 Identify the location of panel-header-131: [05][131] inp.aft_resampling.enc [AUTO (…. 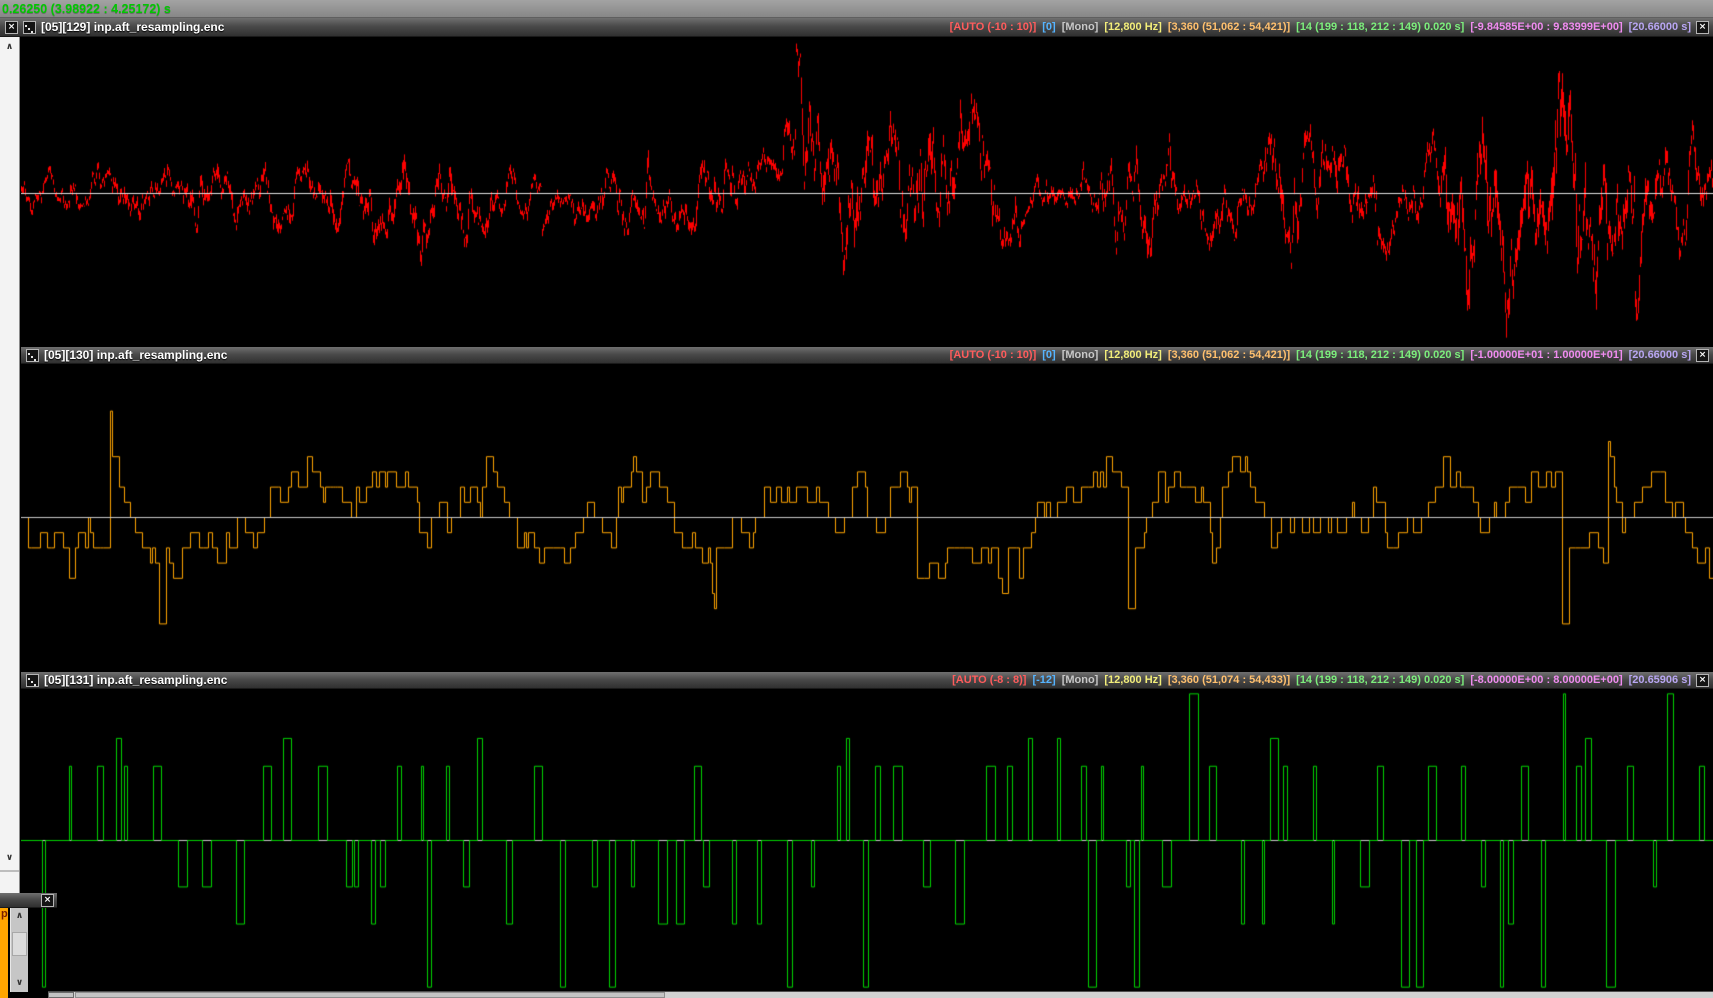
(867, 680).